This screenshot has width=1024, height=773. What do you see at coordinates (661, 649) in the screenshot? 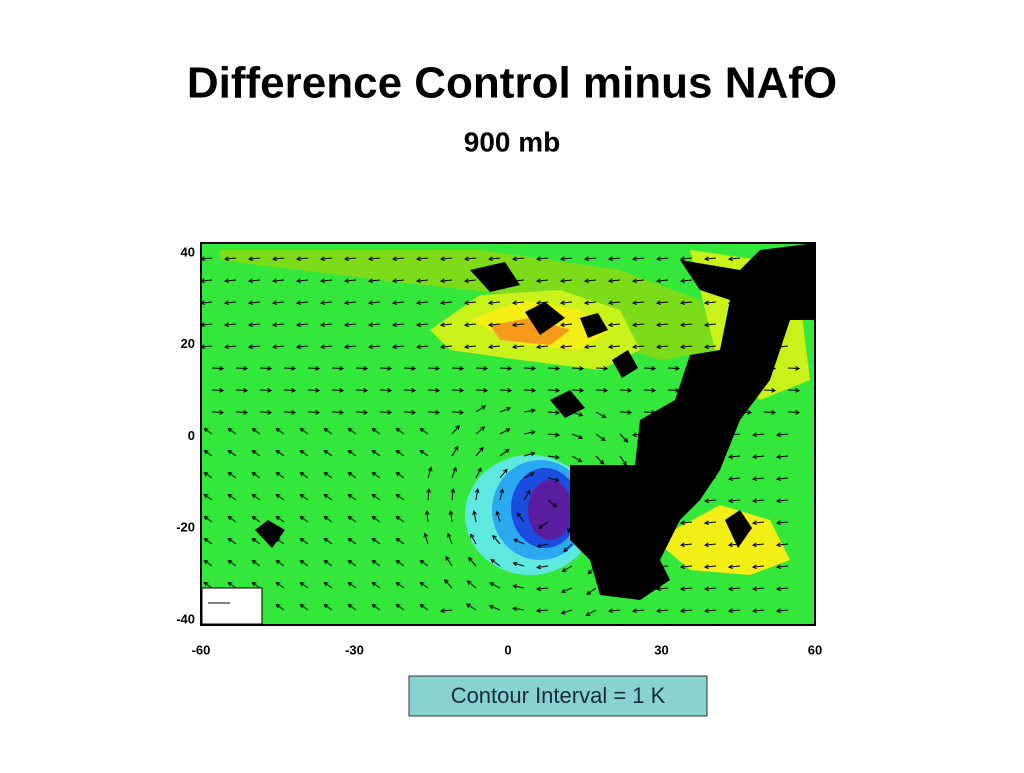
I see `x-tick-label: 30` at bounding box center [661, 649].